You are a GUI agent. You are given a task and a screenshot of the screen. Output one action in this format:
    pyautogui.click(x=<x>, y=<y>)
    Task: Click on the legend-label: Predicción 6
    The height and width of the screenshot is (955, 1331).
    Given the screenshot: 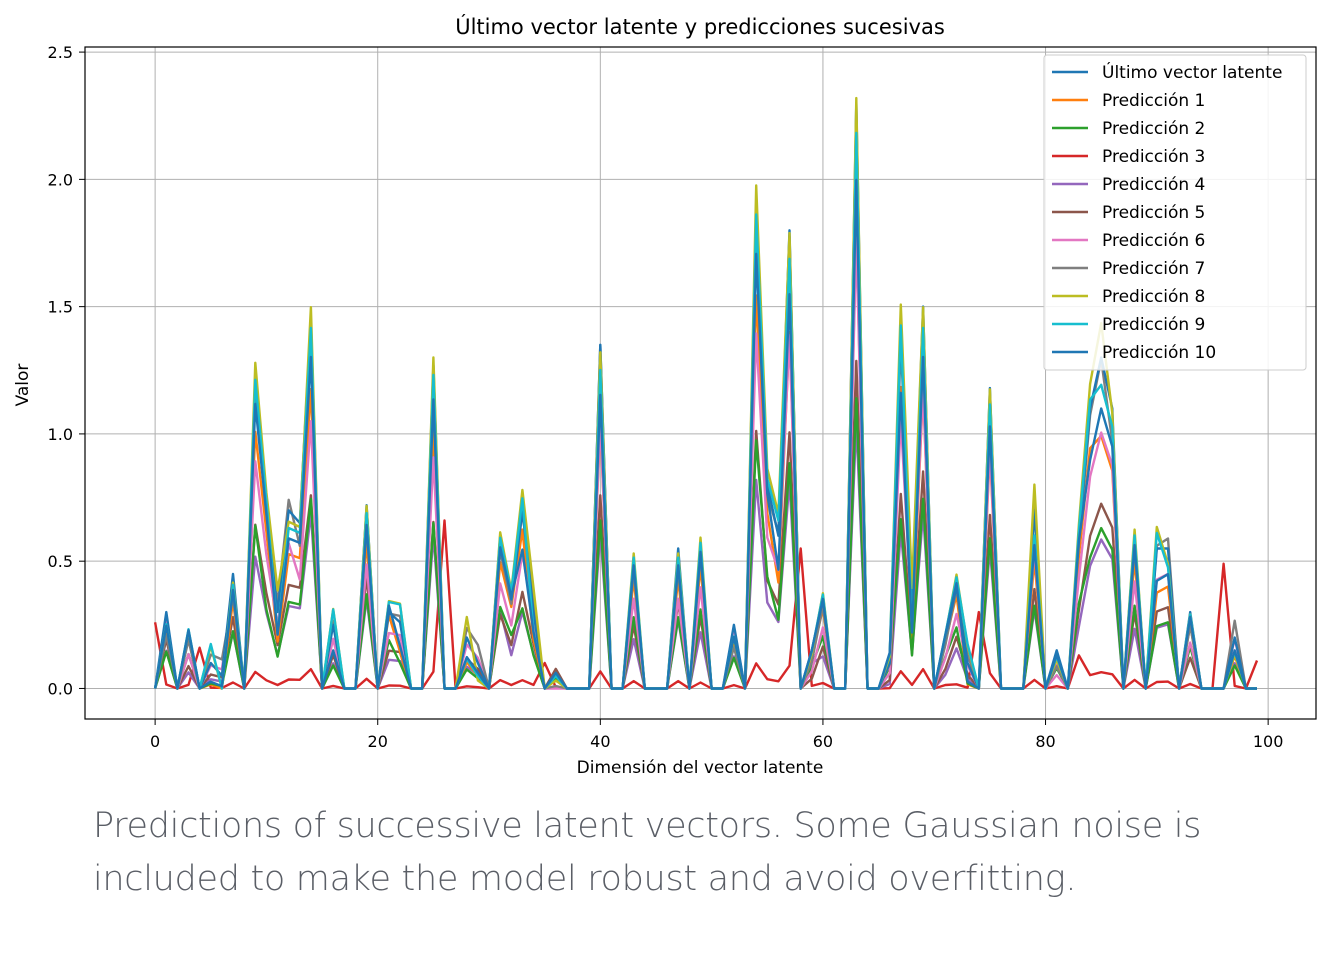 What is the action you would take?
    pyautogui.click(x=1153, y=241)
    